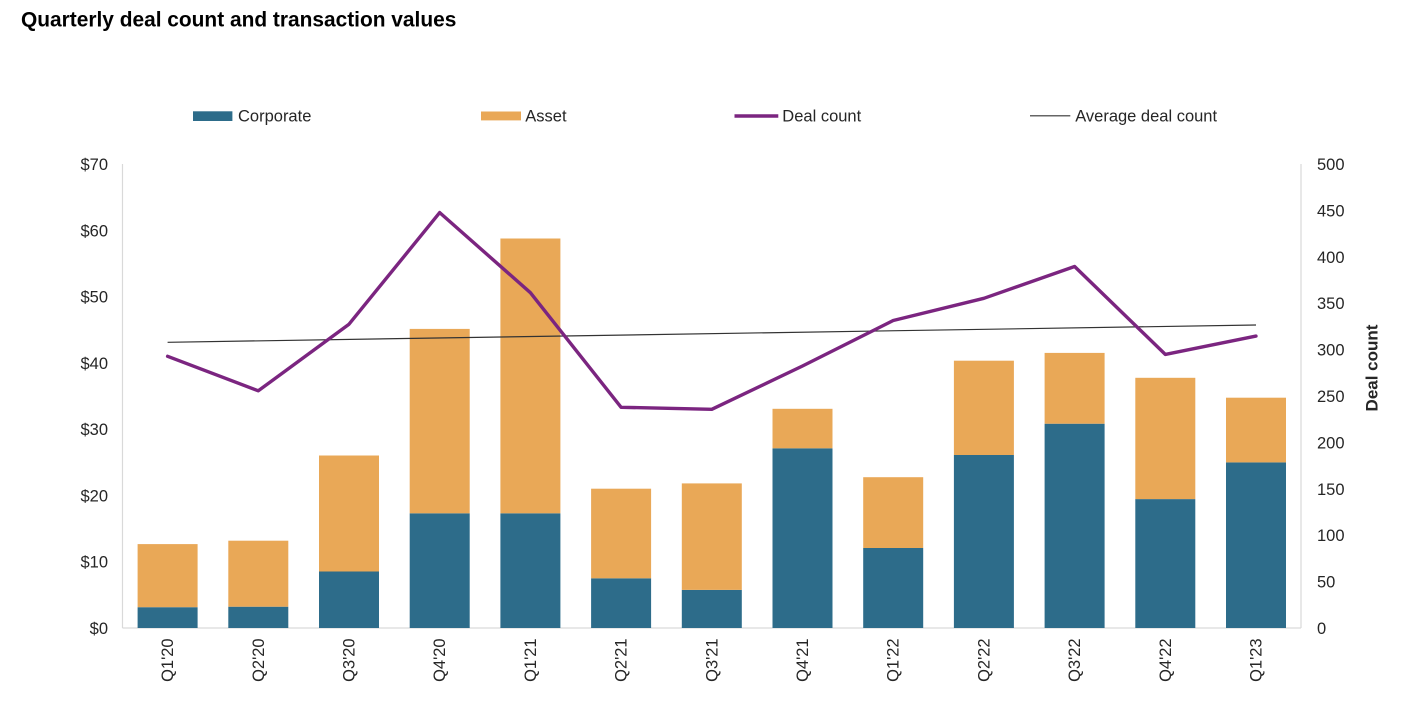 The image size is (1412, 706). I want to click on svg-text: $70, so click(94, 165).